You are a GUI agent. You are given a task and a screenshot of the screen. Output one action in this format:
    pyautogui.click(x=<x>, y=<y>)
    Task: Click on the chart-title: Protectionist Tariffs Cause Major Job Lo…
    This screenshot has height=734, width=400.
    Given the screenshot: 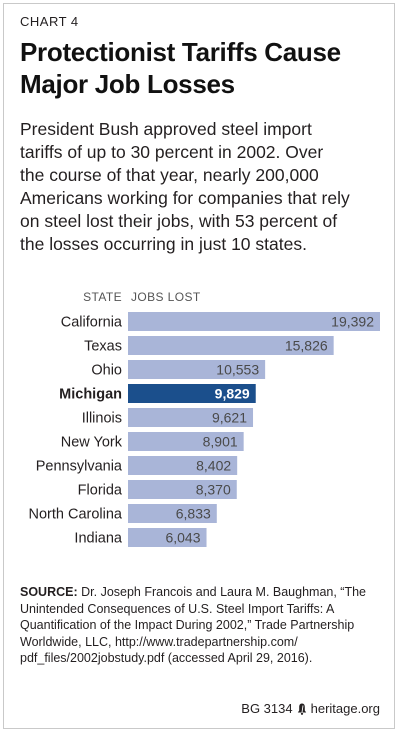 What is the action you would take?
    pyautogui.click(x=180, y=68)
    